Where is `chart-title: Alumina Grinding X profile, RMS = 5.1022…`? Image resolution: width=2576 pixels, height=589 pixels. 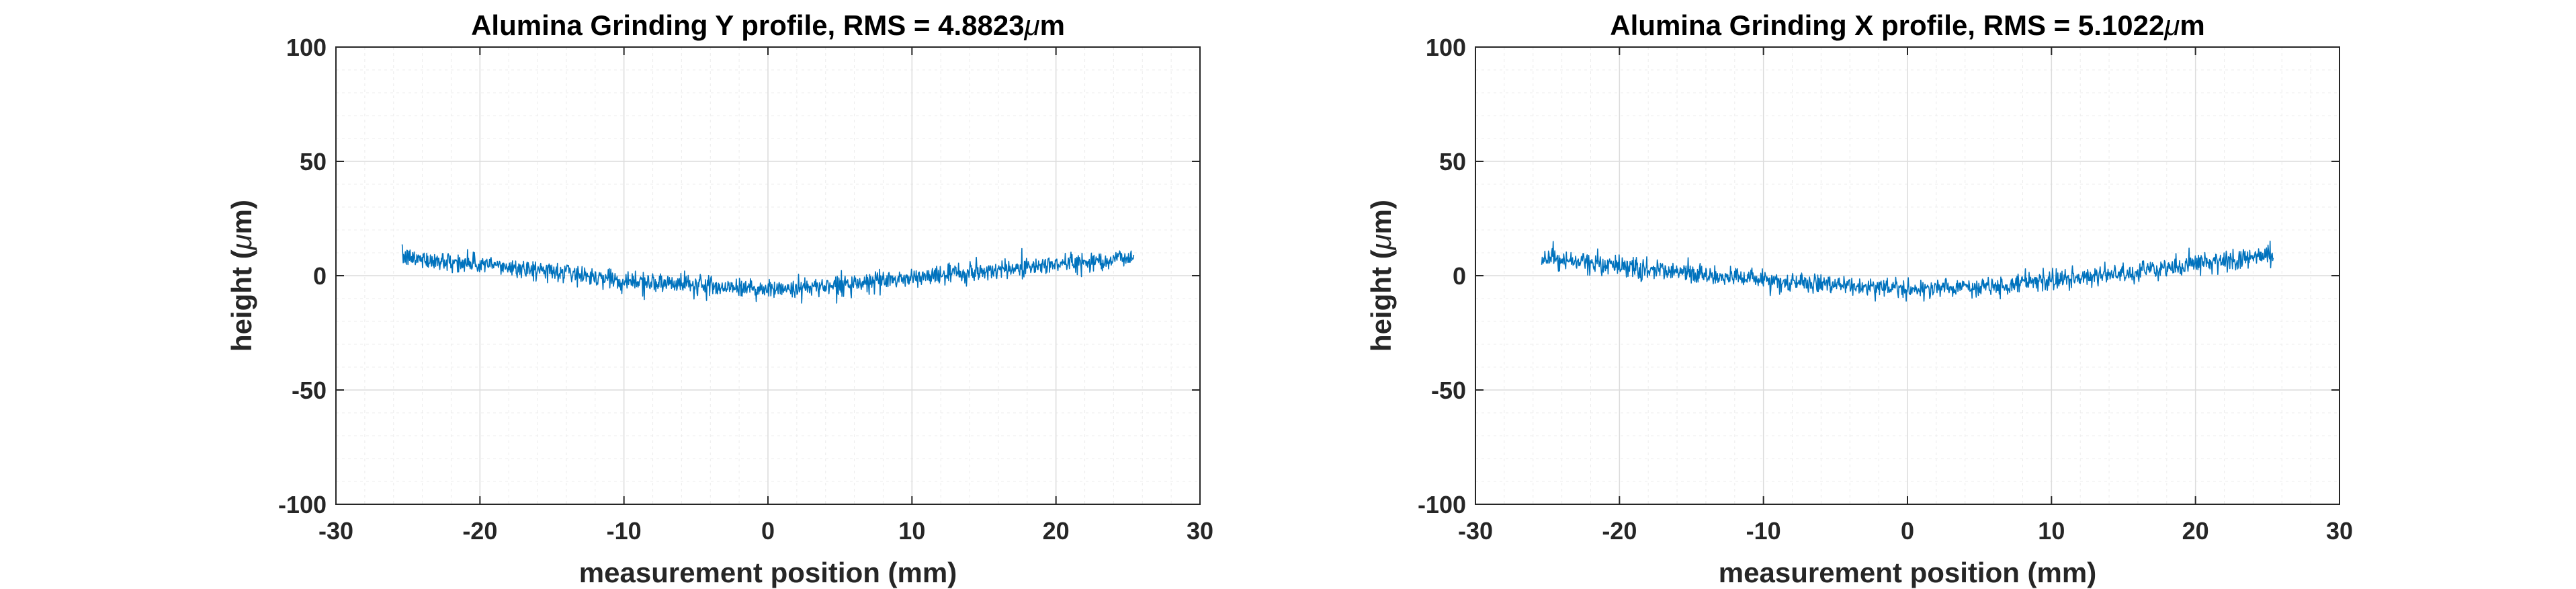 chart-title: Alumina Grinding X profile, RMS = 5.1022… is located at coordinates (1907, 25).